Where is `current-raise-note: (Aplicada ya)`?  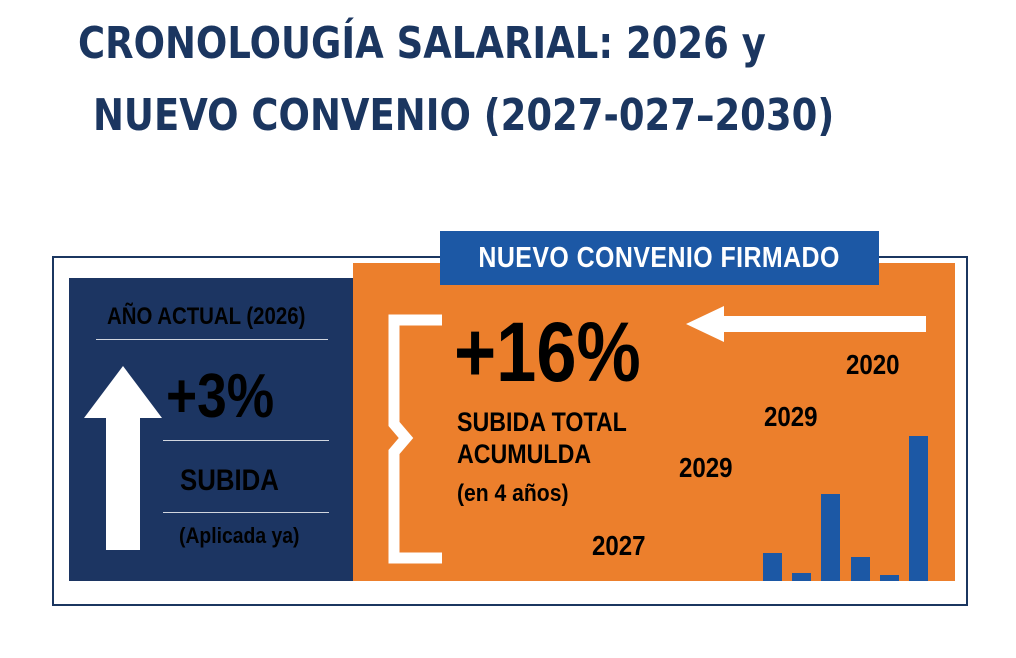
current-raise-note: (Aplicada ya) is located at coordinates (239, 535).